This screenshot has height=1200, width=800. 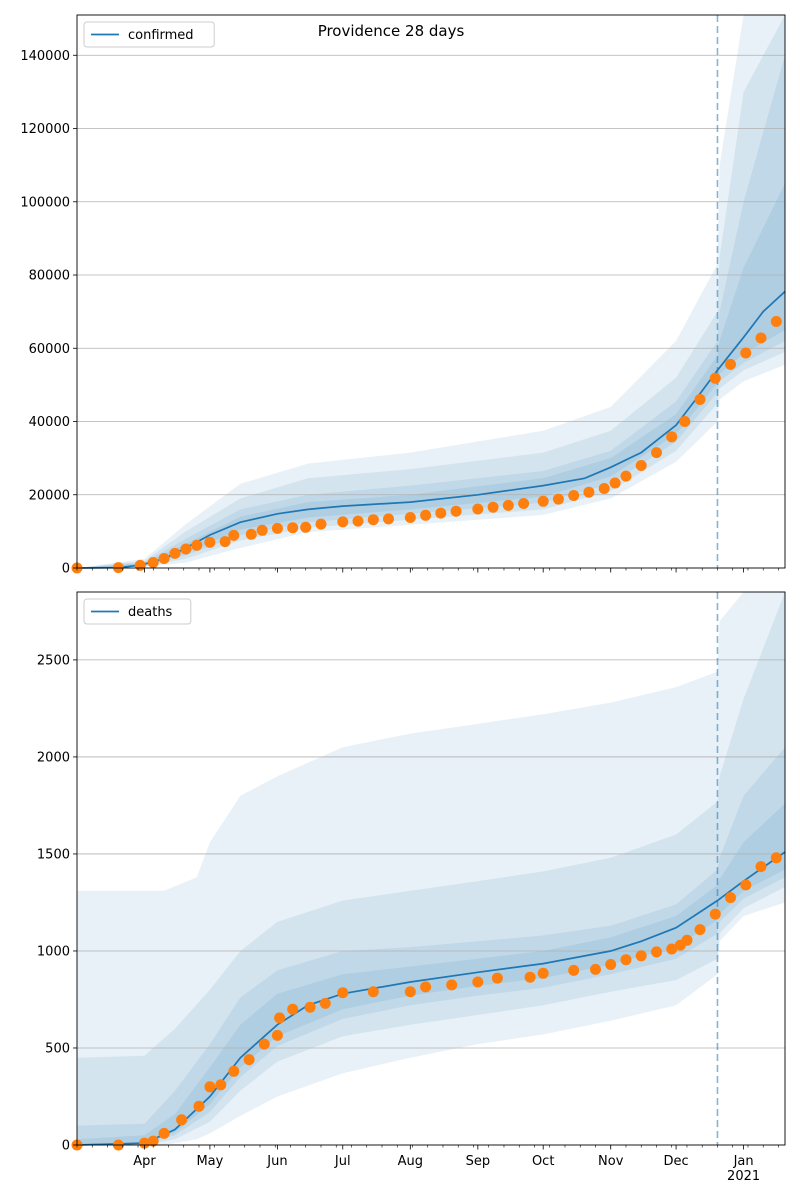 What do you see at coordinates (161, 35) in the screenshot?
I see `confirmed-legend-label: confirmed` at bounding box center [161, 35].